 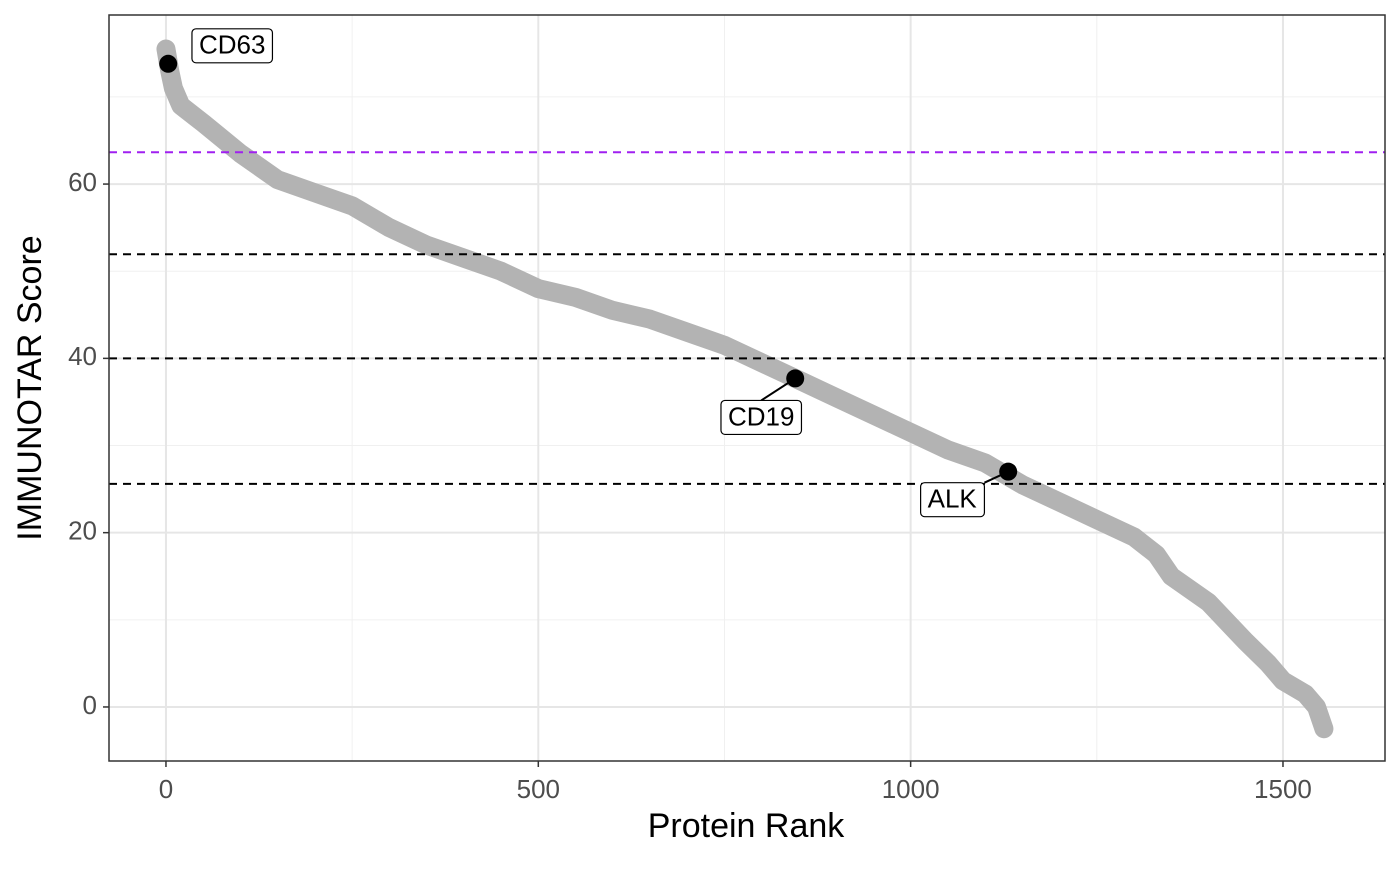 What do you see at coordinates (82, 356) in the screenshot?
I see `y-tick-label: 40` at bounding box center [82, 356].